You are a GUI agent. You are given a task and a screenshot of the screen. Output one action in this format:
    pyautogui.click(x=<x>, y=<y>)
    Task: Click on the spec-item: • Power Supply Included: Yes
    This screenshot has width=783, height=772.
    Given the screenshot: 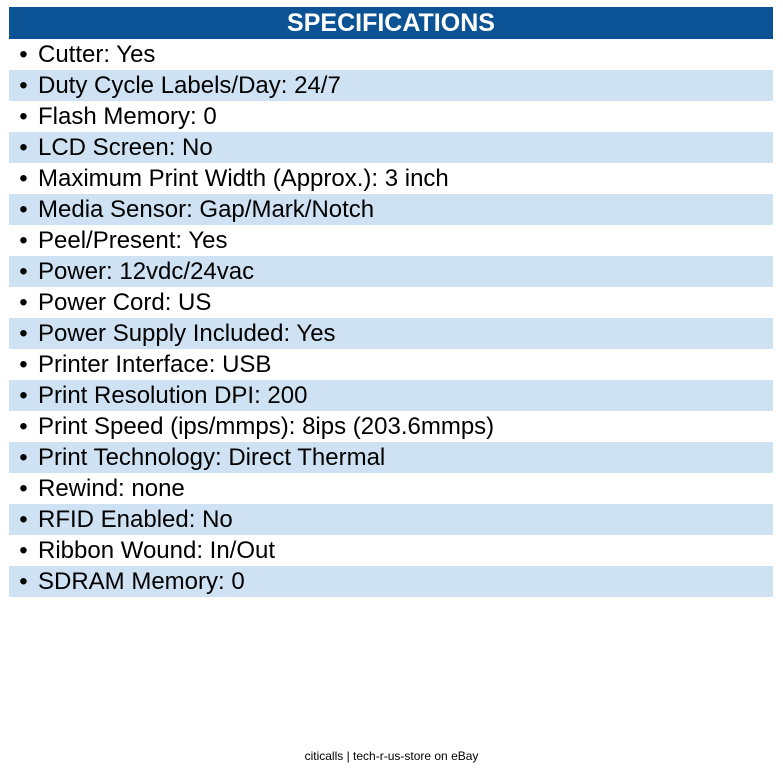 What is the action you would take?
    pyautogui.click(x=391, y=333)
    